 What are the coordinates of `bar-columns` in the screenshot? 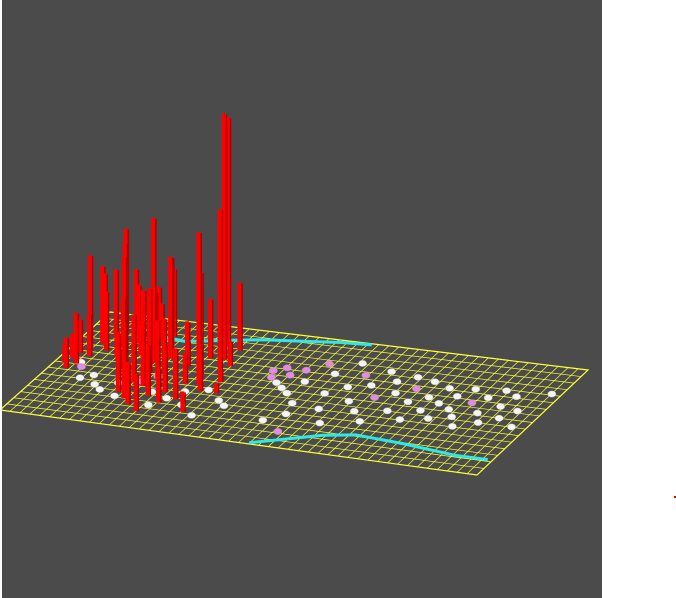 It's located at (152, 262).